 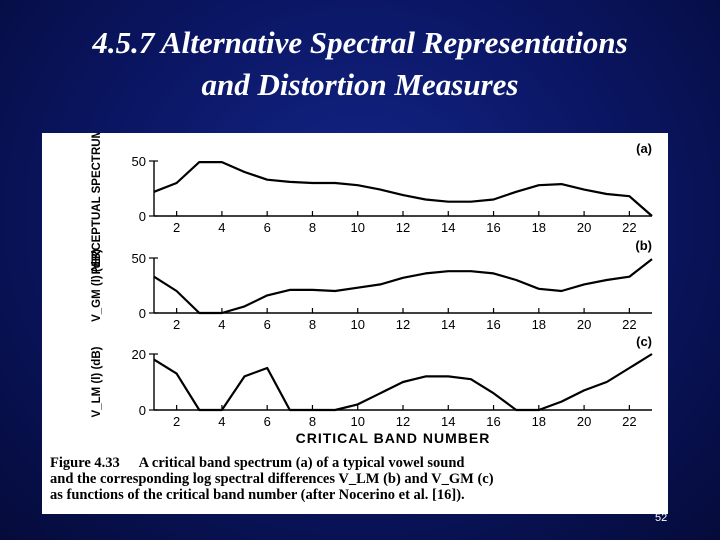 What do you see at coordinates (360, 84) in the screenshot?
I see `slide-title-line-2: and Distortion Measures` at bounding box center [360, 84].